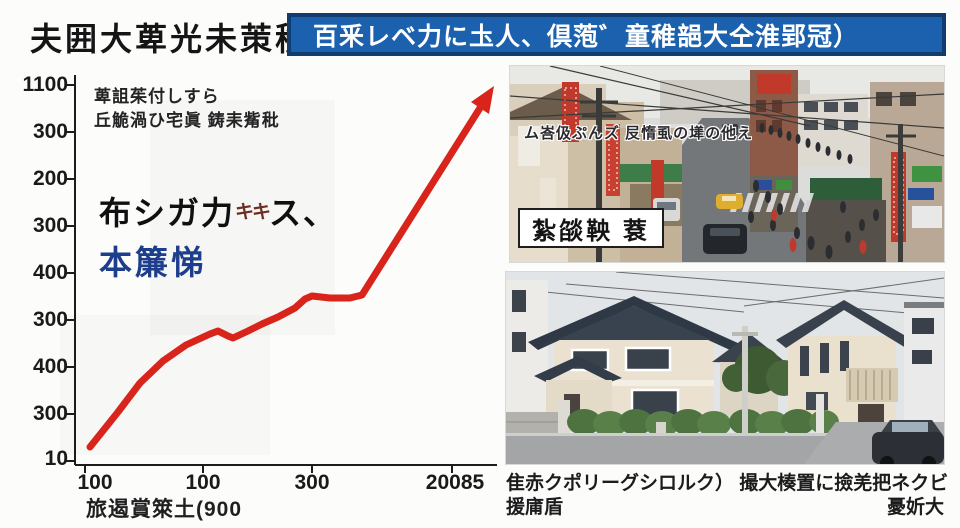 The image size is (960, 528). Describe the element at coordinates (455, 482) in the screenshot. I see `x-axis-label: 20085` at that location.